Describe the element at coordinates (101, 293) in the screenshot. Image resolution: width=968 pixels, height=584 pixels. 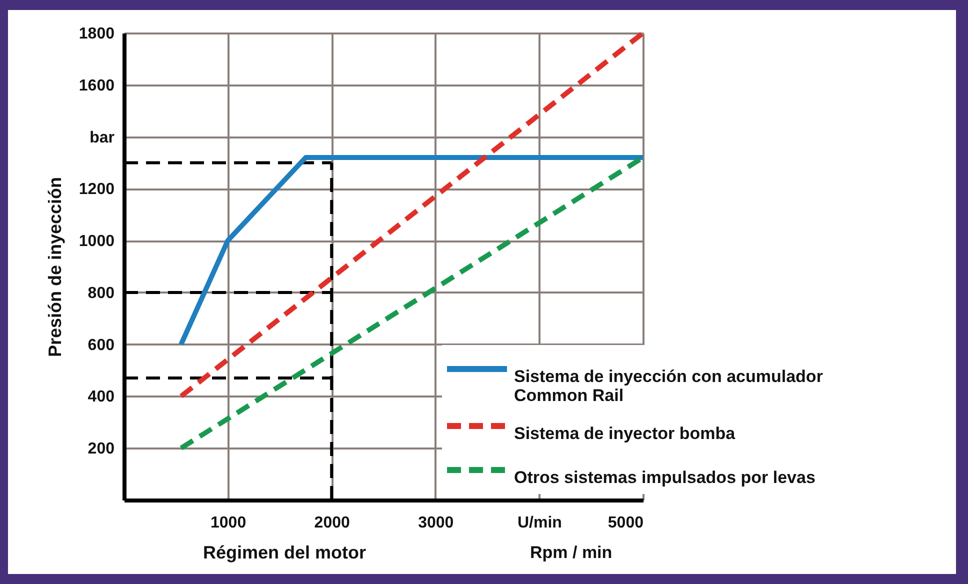
I see `y-tick-label: 800` at that location.